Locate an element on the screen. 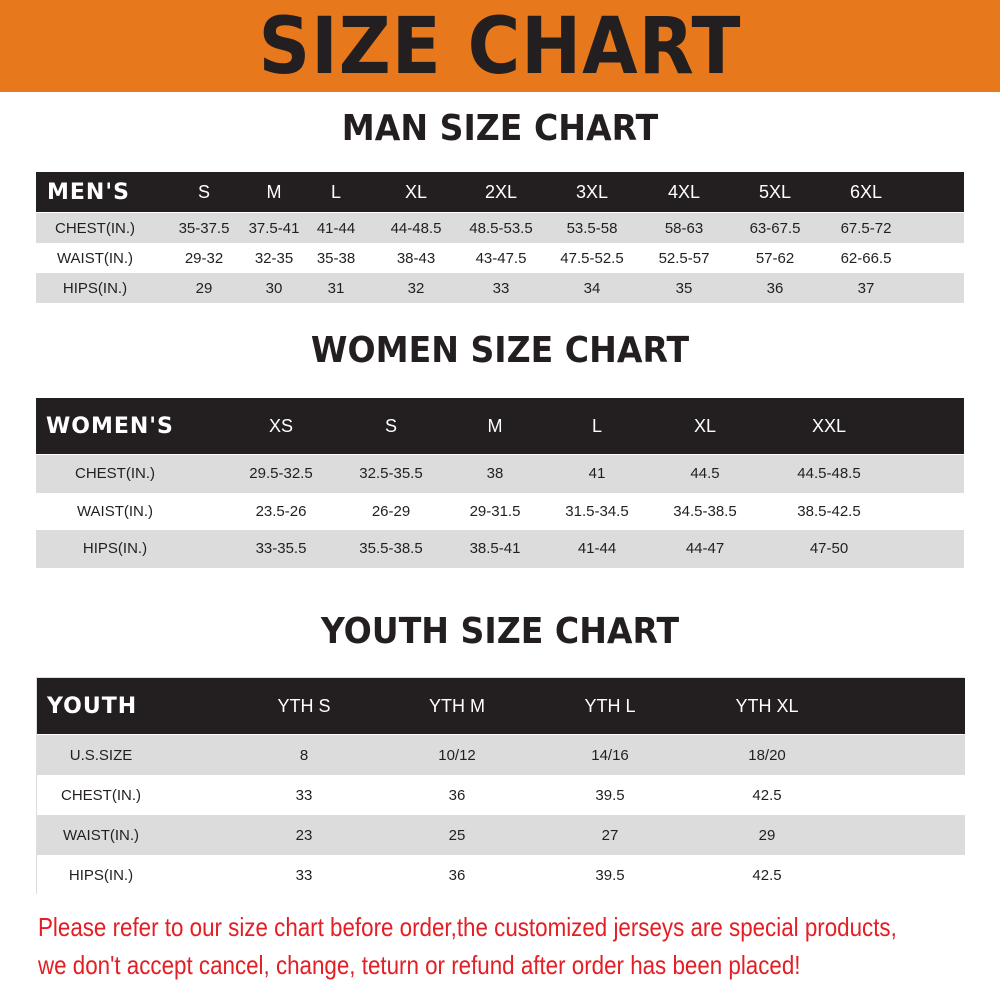 The width and height of the screenshot is (1000, 1000). table-cell: 57-62 is located at coordinates (775, 258).